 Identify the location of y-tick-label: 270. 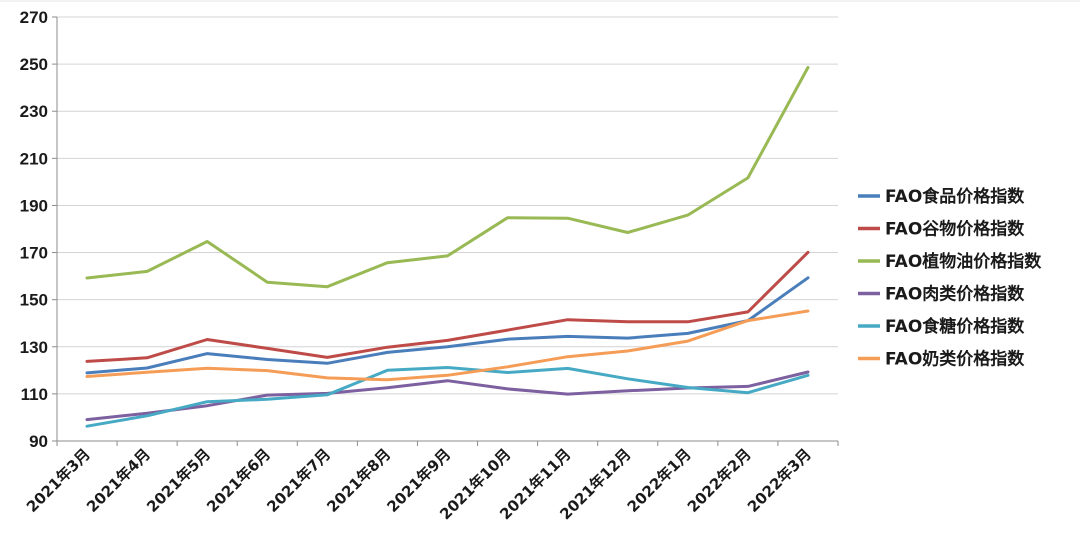
(34, 17).